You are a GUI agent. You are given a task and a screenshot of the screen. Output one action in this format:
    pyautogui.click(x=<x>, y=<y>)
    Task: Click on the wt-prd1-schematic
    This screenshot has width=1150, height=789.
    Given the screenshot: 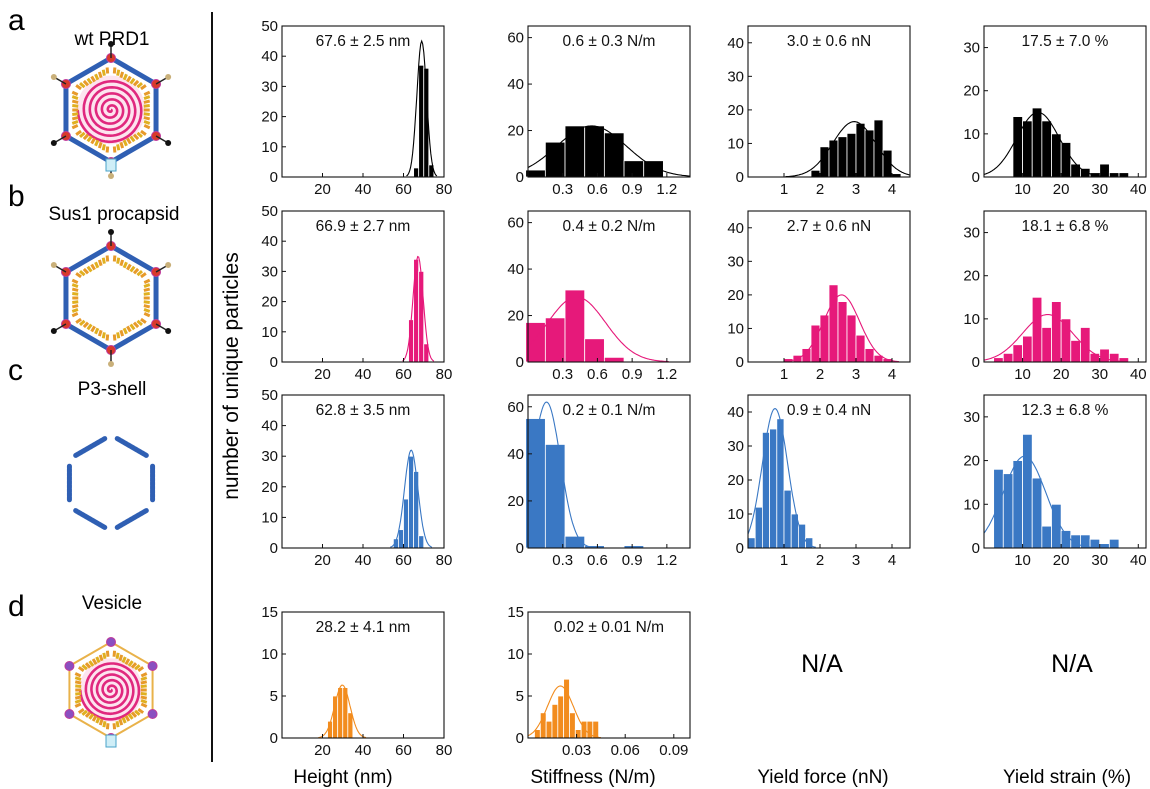 What is the action you would take?
    pyautogui.click(x=111, y=110)
    